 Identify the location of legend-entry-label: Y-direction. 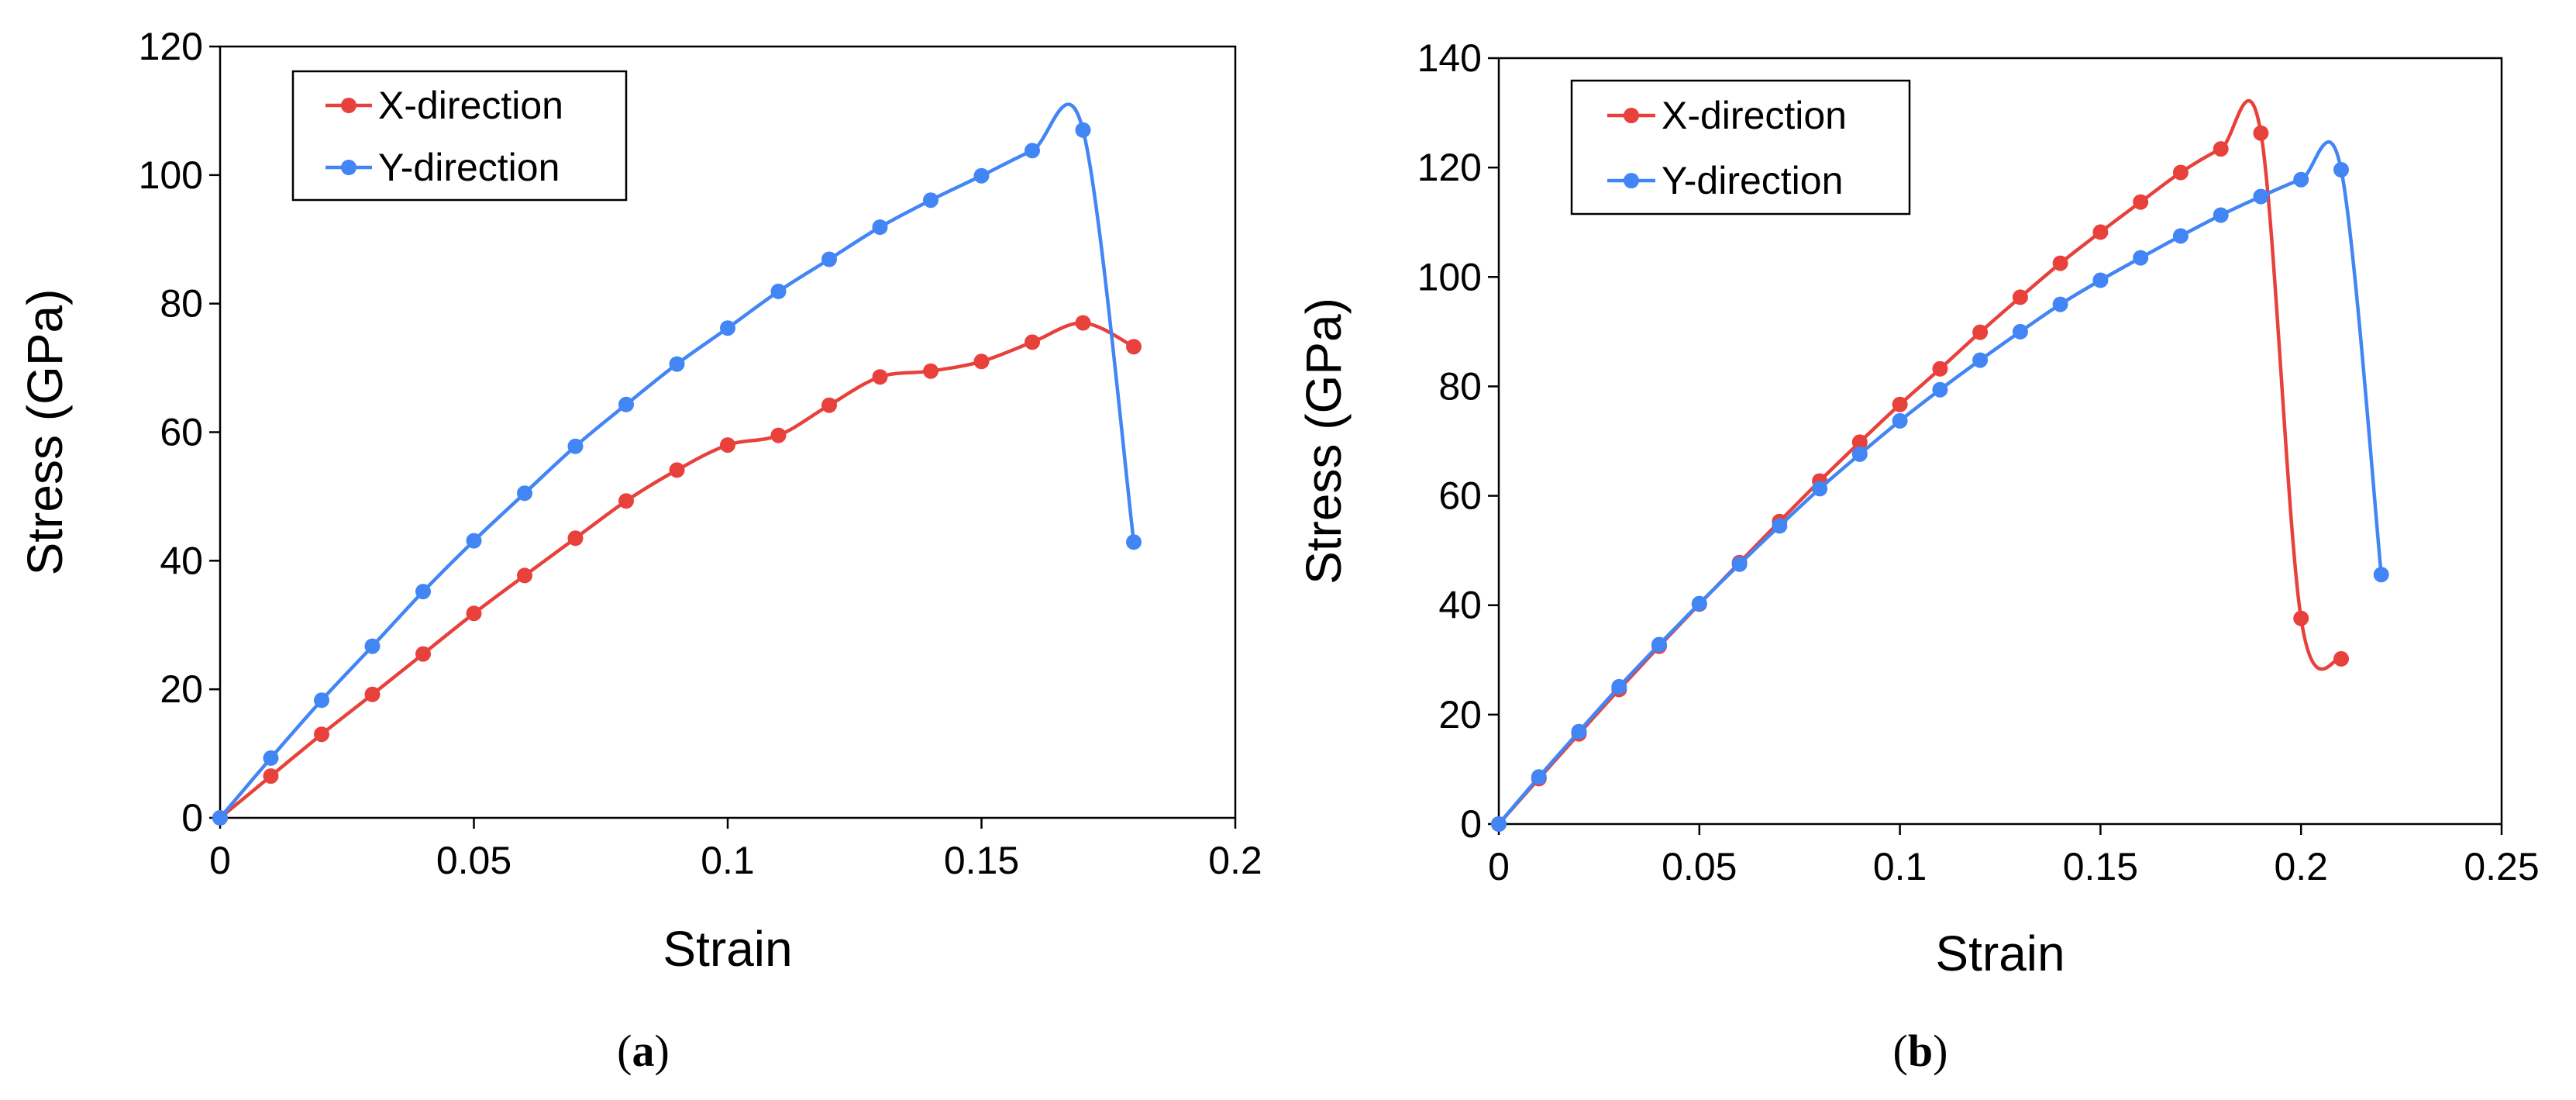
(469, 168).